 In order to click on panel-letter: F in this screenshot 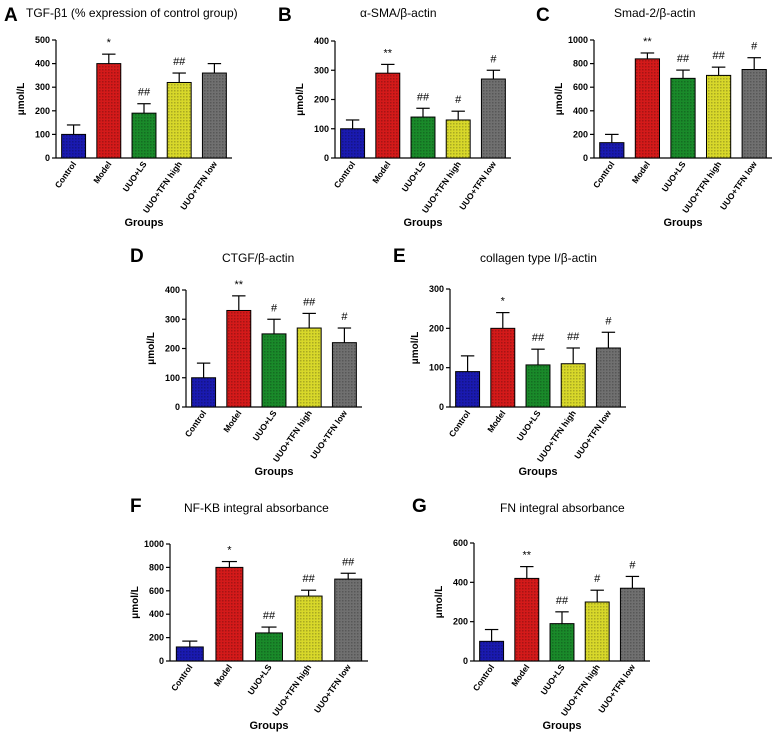, I will do `click(136, 506)`.